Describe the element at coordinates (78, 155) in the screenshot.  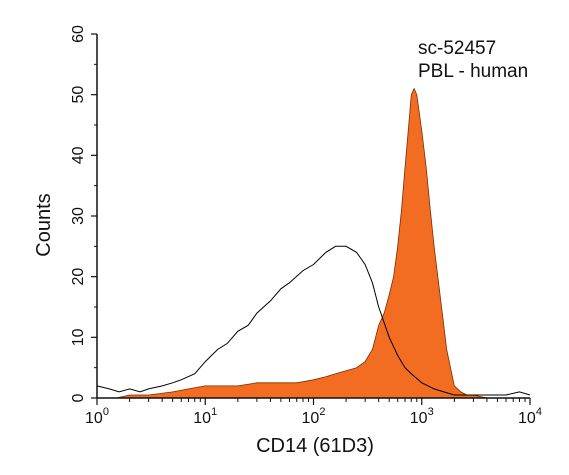
I see `y-tick-label: 40` at that location.